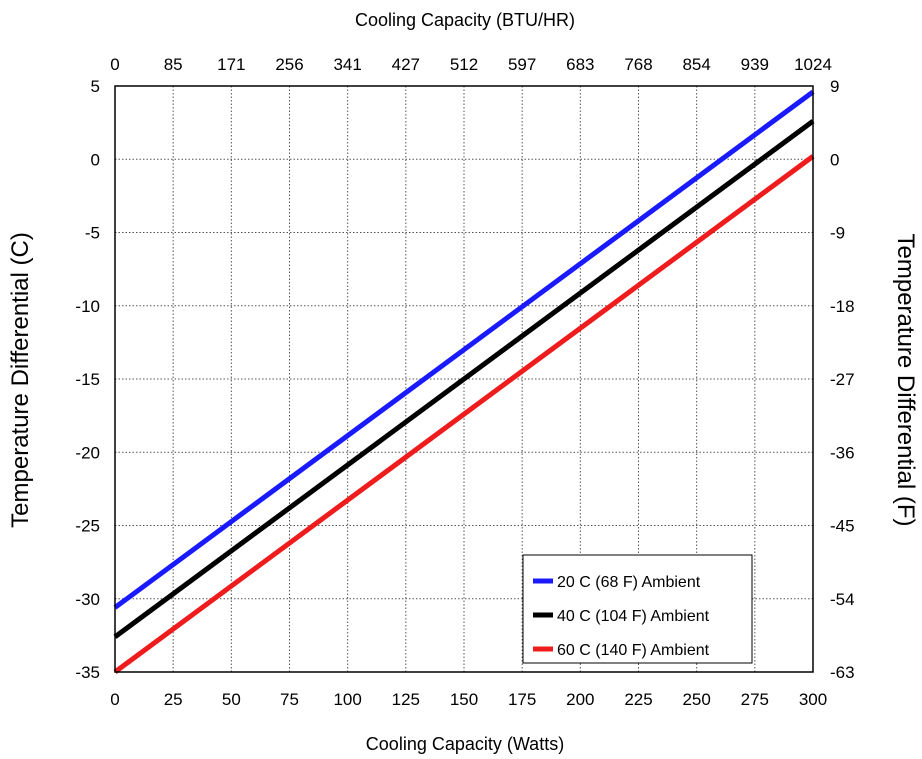 Image resolution: width=922 pixels, height=759 pixels. What do you see at coordinates (289, 699) in the screenshot?
I see `x-tick-label: 75` at bounding box center [289, 699].